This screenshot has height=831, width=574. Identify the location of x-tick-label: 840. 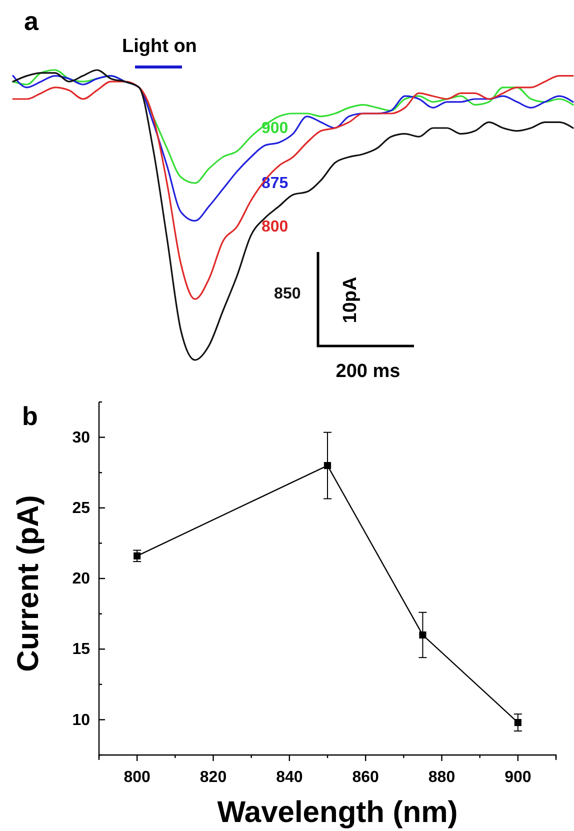
(289, 777).